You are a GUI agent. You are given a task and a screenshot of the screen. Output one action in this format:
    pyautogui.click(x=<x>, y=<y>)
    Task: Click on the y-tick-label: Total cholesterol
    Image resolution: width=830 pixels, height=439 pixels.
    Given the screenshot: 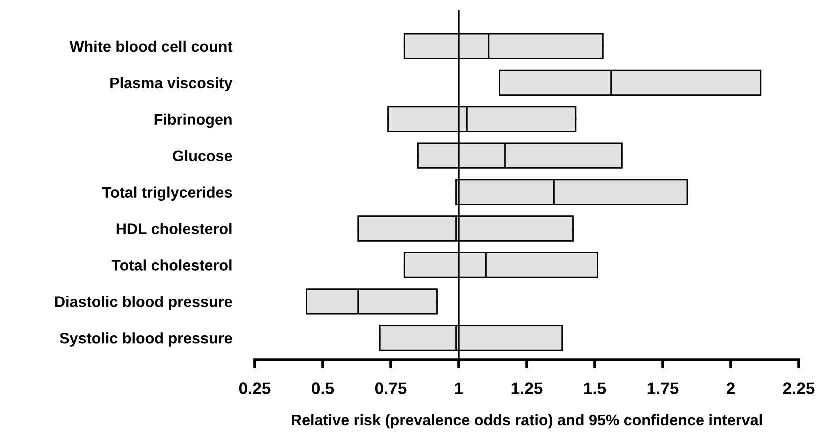 What is the action you would take?
    pyautogui.click(x=172, y=265)
    